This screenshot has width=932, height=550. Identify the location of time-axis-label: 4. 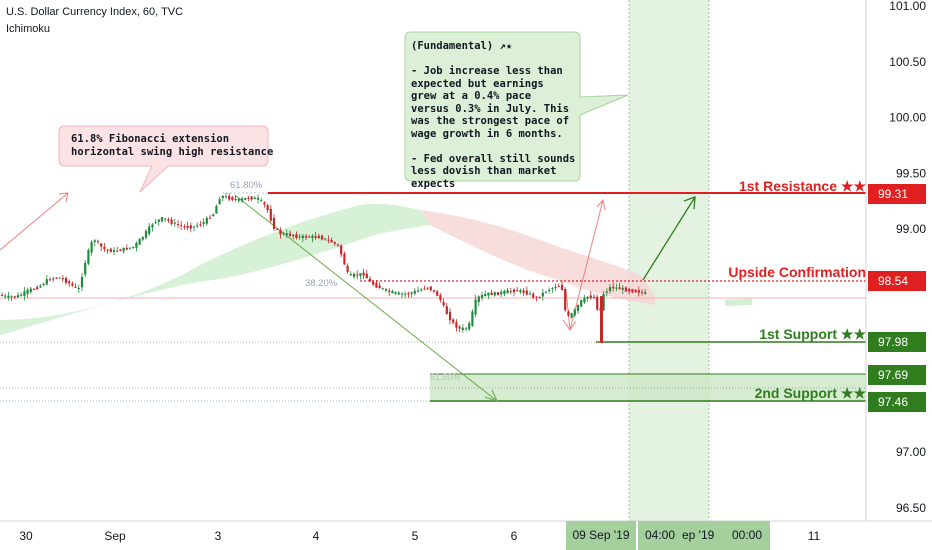
(316, 536).